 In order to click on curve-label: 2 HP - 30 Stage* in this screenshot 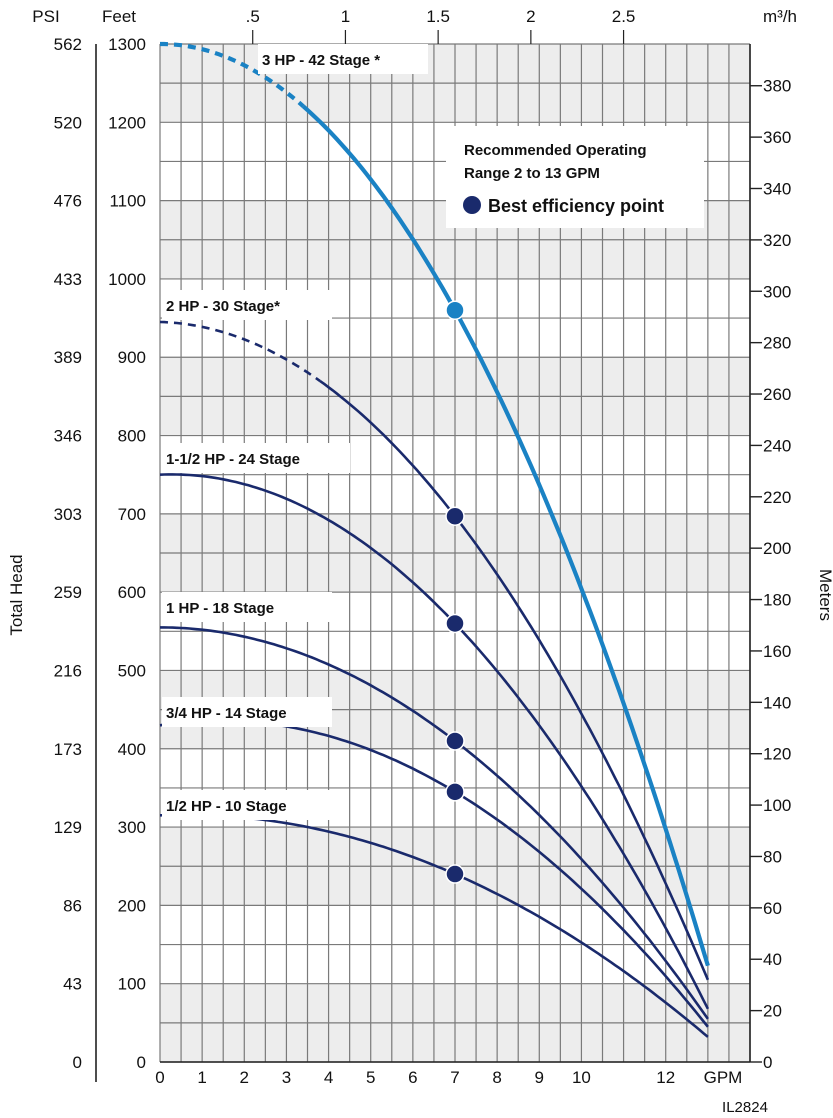, I will do `click(223, 306)`.